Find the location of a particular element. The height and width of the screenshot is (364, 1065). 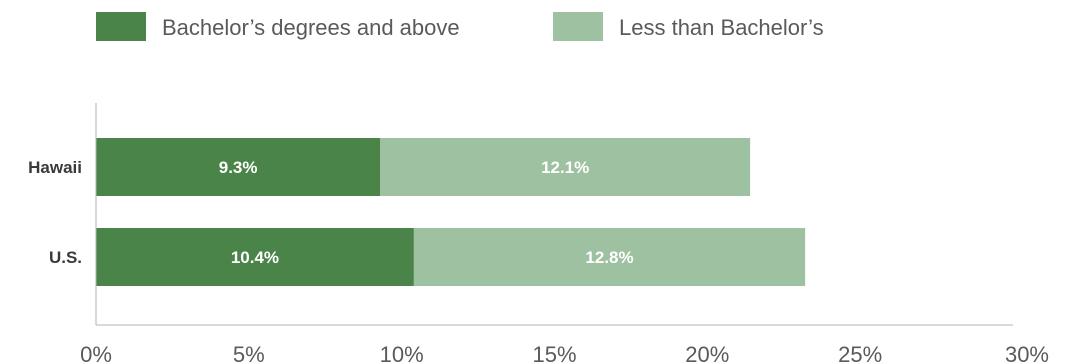

data-label: 10.4% is located at coordinates (255, 257).